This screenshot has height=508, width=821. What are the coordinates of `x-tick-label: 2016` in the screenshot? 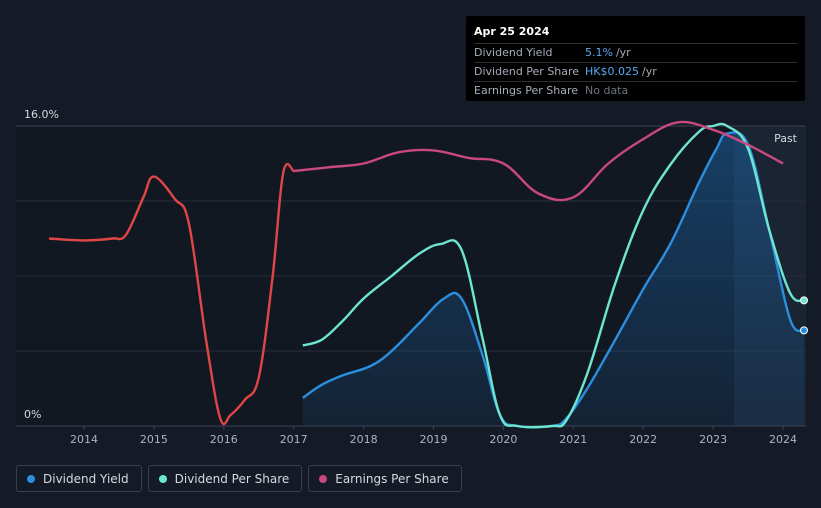 It's located at (224, 439).